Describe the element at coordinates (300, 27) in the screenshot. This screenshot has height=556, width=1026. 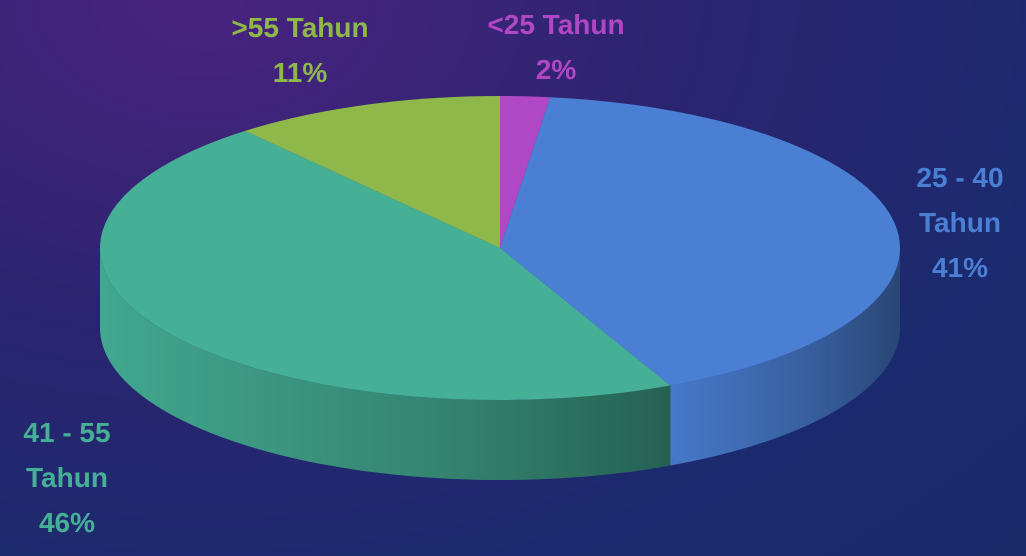
I see `category-label: >55 Tahun` at that location.